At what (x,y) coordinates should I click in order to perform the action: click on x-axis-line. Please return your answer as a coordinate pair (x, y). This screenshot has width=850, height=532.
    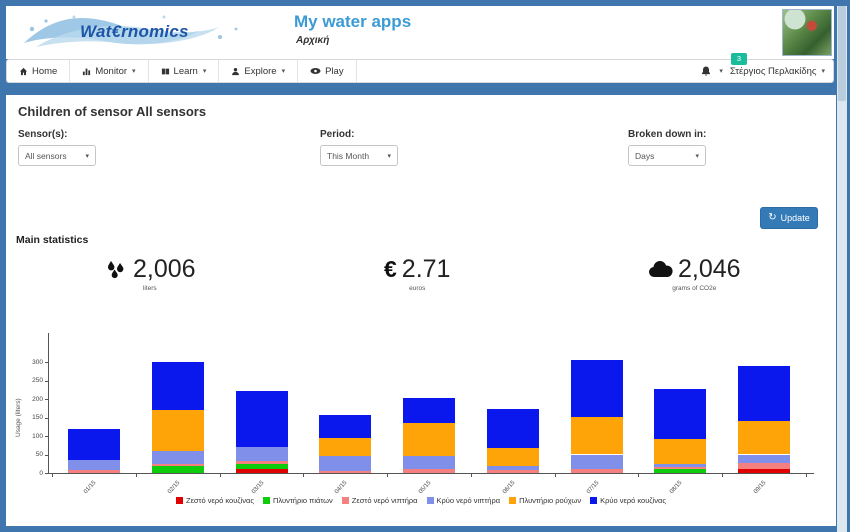
    Looking at the image, I should click on (430, 473).